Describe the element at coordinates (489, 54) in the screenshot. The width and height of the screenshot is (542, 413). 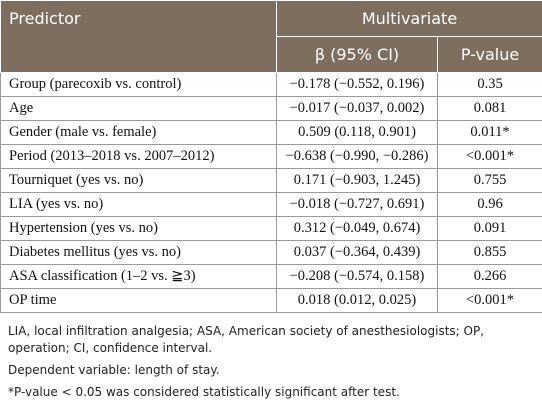
I see `header-cell: P-value` at that location.